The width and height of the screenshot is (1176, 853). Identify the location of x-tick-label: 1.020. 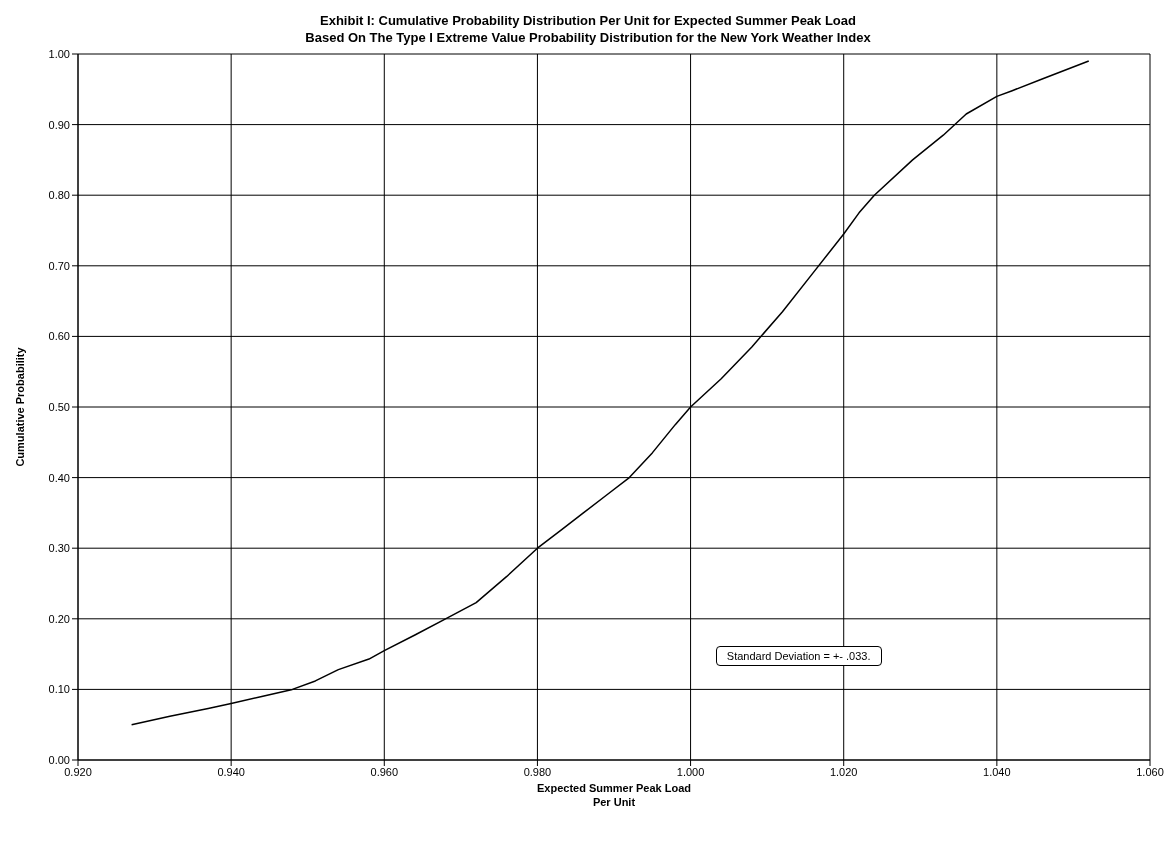
(843, 771).